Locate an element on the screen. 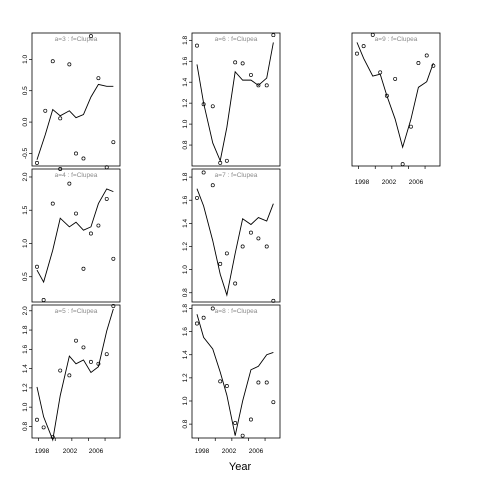  panel-title: a=8 : f=Clupea is located at coordinates (236, 311).